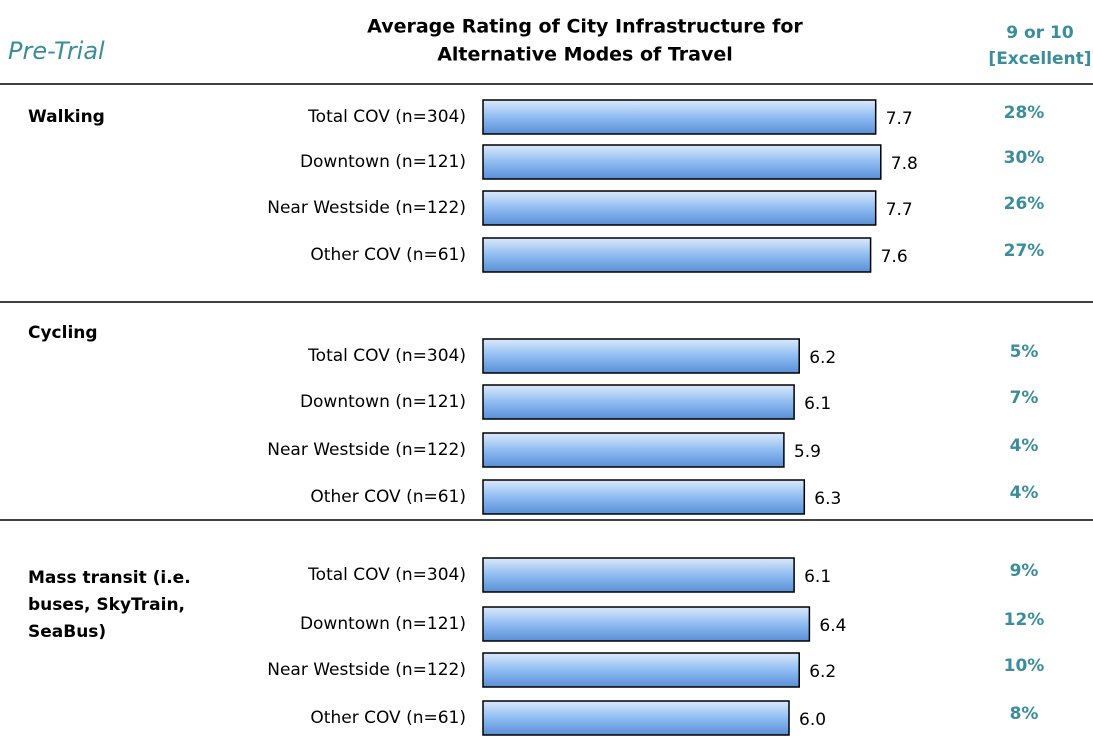  Describe the element at coordinates (106, 605) in the screenshot. I see `group-label: buses, SkyTrain,` at that location.